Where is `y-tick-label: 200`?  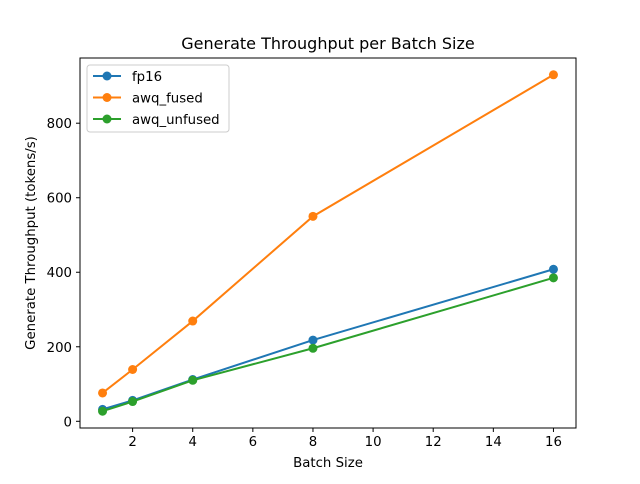
y-tick-label: 200 is located at coordinates (59, 348).